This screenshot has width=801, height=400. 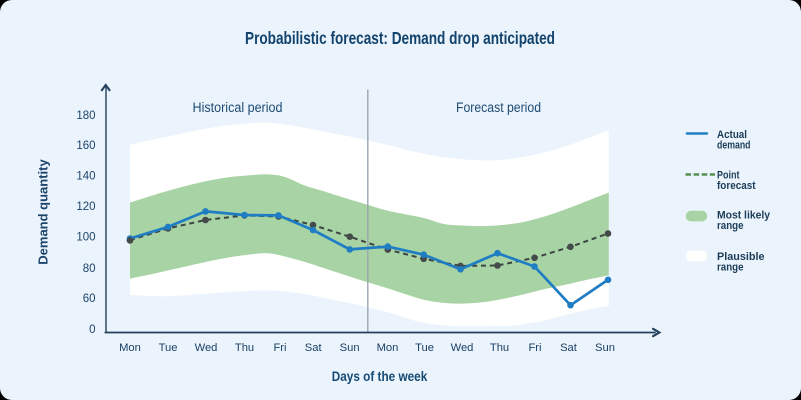 What do you see at coordinates (734, 146) in the screenshot?
I see `svg-text: demand` at bounding box center [734, 146].